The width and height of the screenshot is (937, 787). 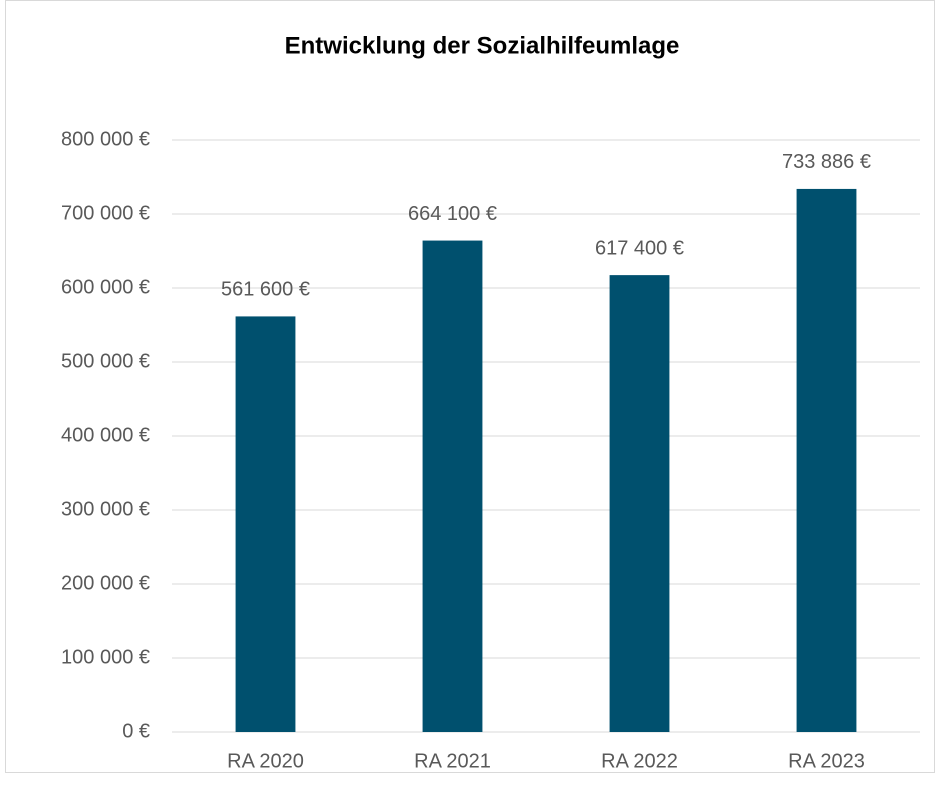 I want to click on y-tick-label: 700 000 €, so click(x=105, y=213).